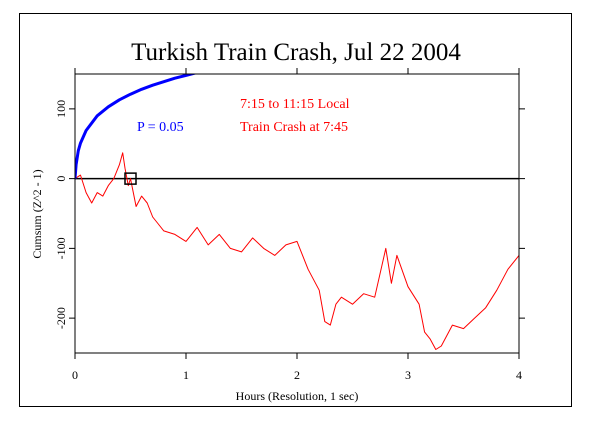 The image size is (596, 427). I want to click on y-tick-label: -200, so click(61, 318).